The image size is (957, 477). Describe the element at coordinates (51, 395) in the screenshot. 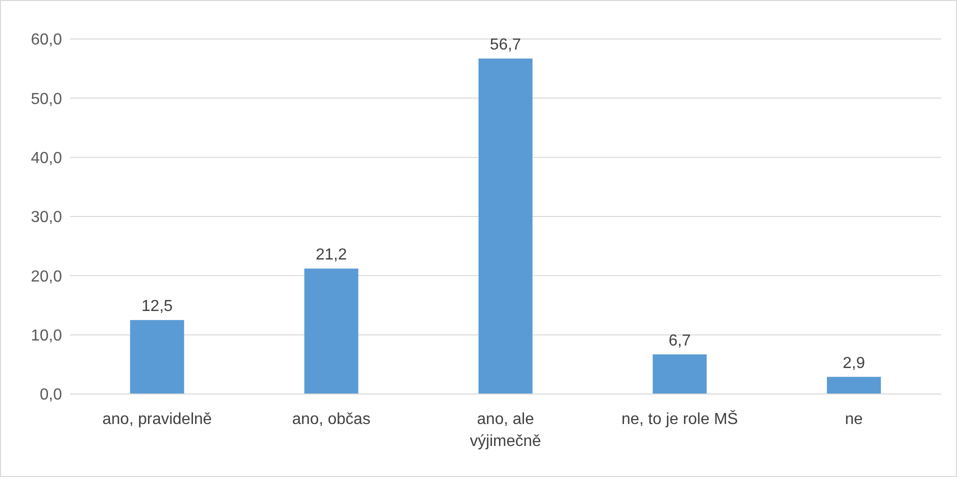

I see `y-tick-label: 0,0` at that location.